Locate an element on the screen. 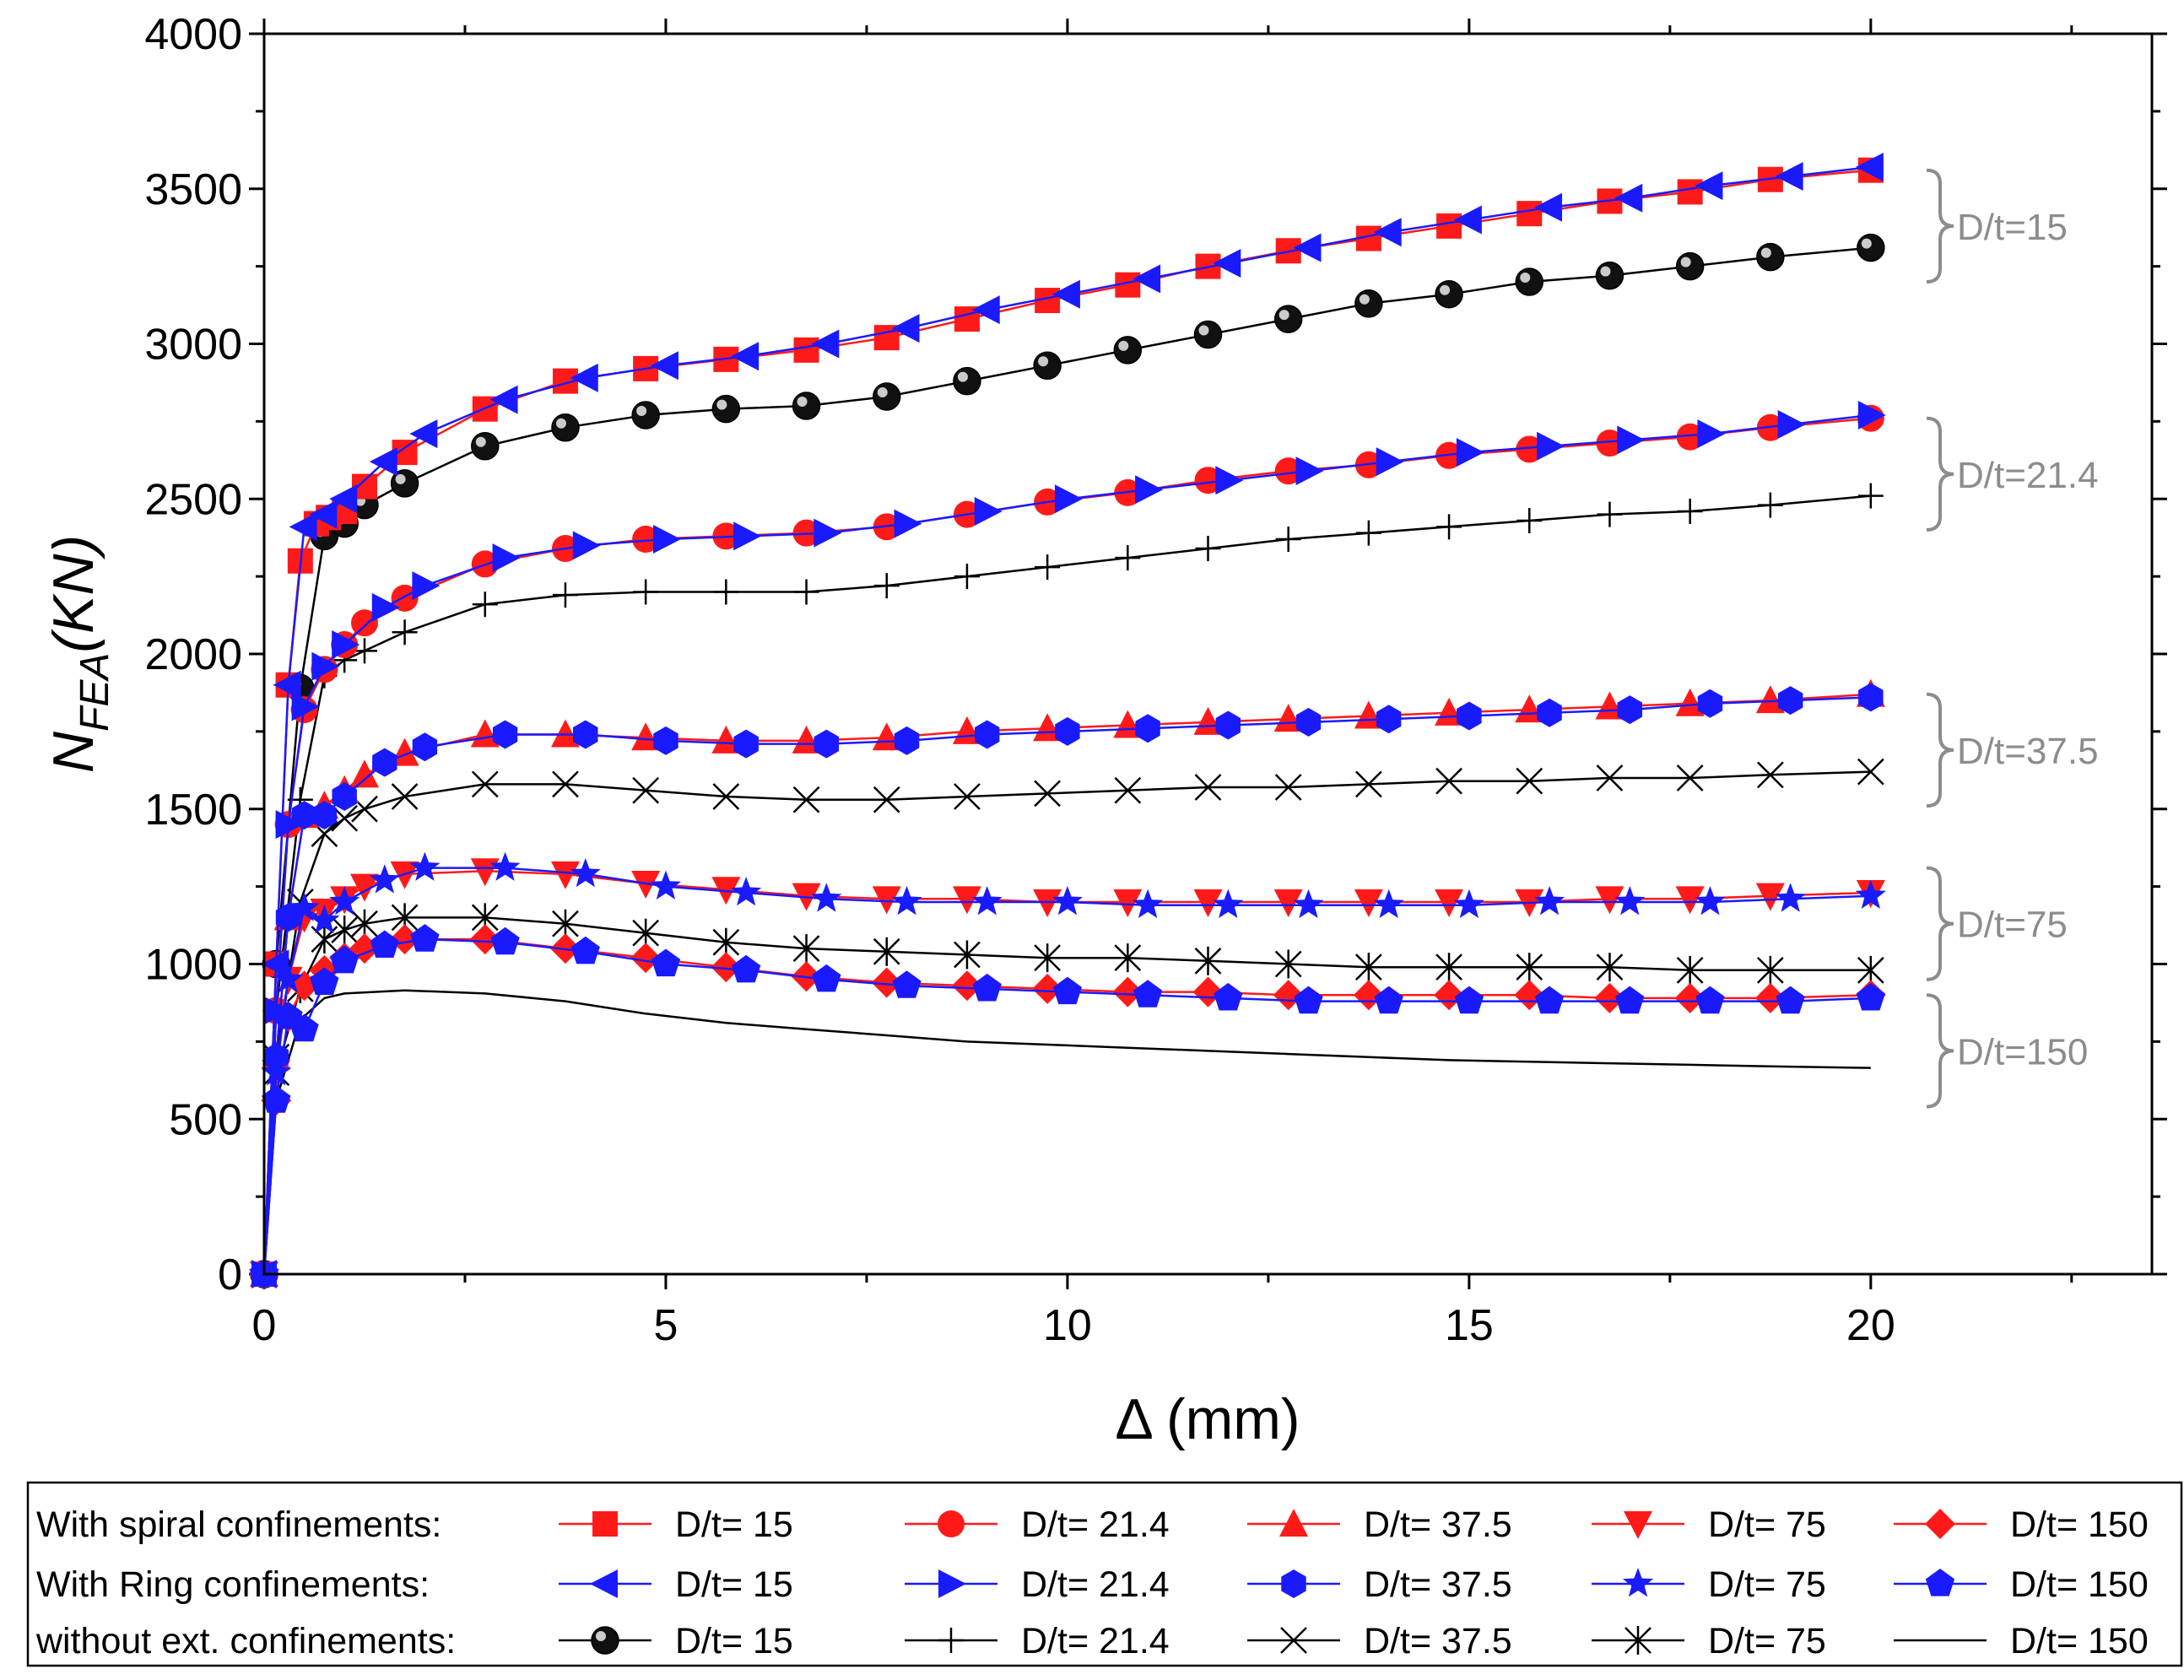  legend-entry: D/t= 15 is located at coordinates (676, 1641).